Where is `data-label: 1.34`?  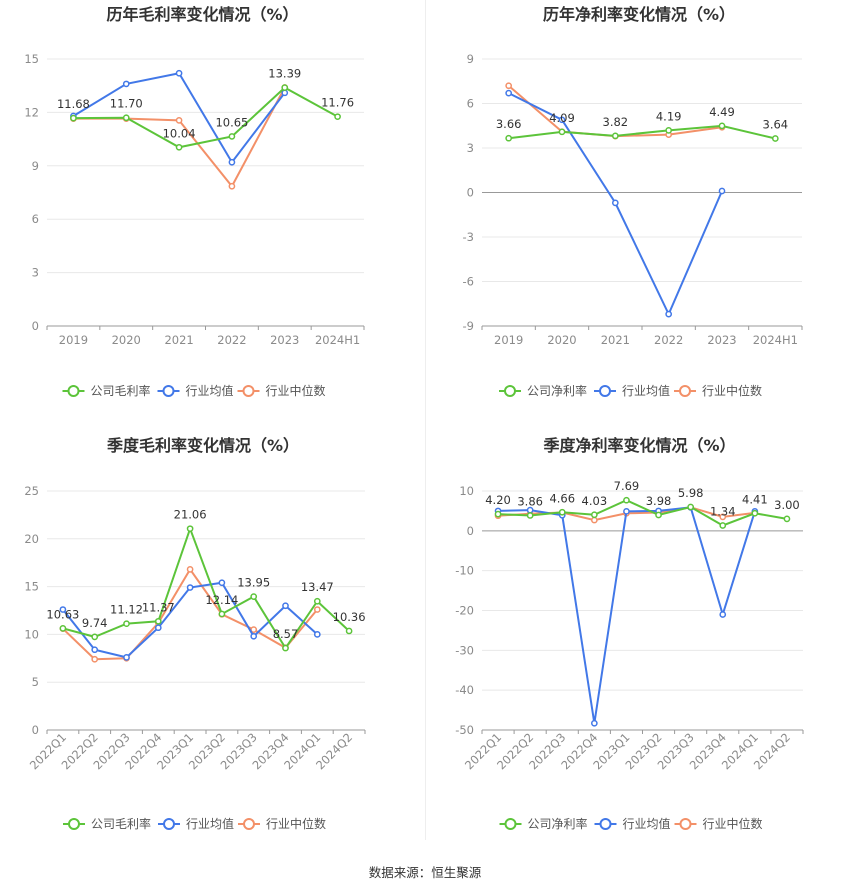
data-label: 1.34 is located at coordinates (723, 511).